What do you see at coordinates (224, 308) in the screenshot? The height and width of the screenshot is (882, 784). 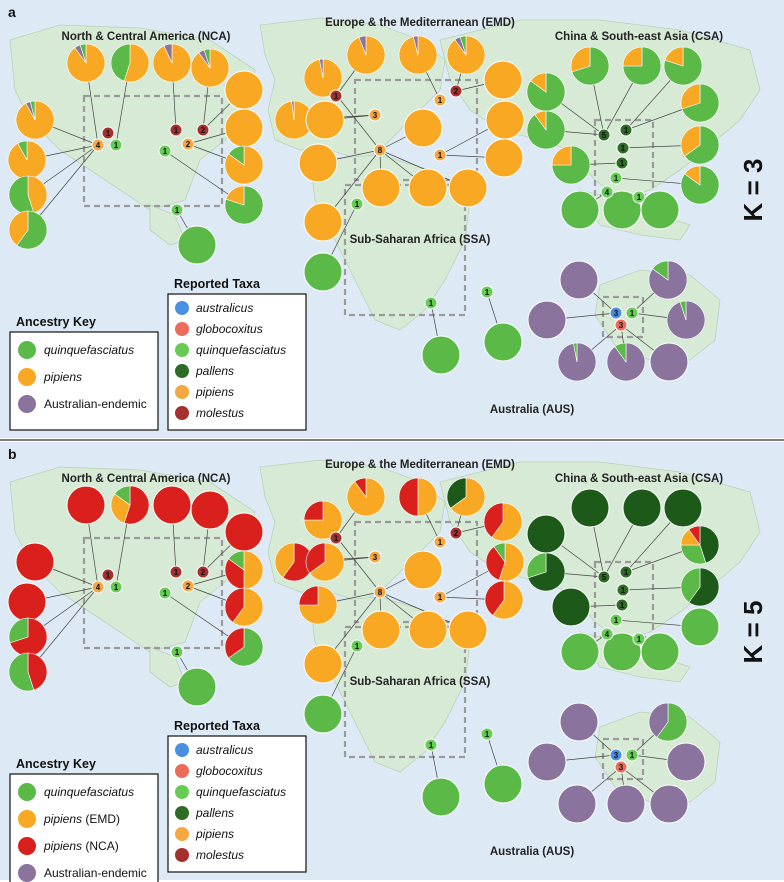 I see `taxon-label: australicus` at bounding box center [224, 308].